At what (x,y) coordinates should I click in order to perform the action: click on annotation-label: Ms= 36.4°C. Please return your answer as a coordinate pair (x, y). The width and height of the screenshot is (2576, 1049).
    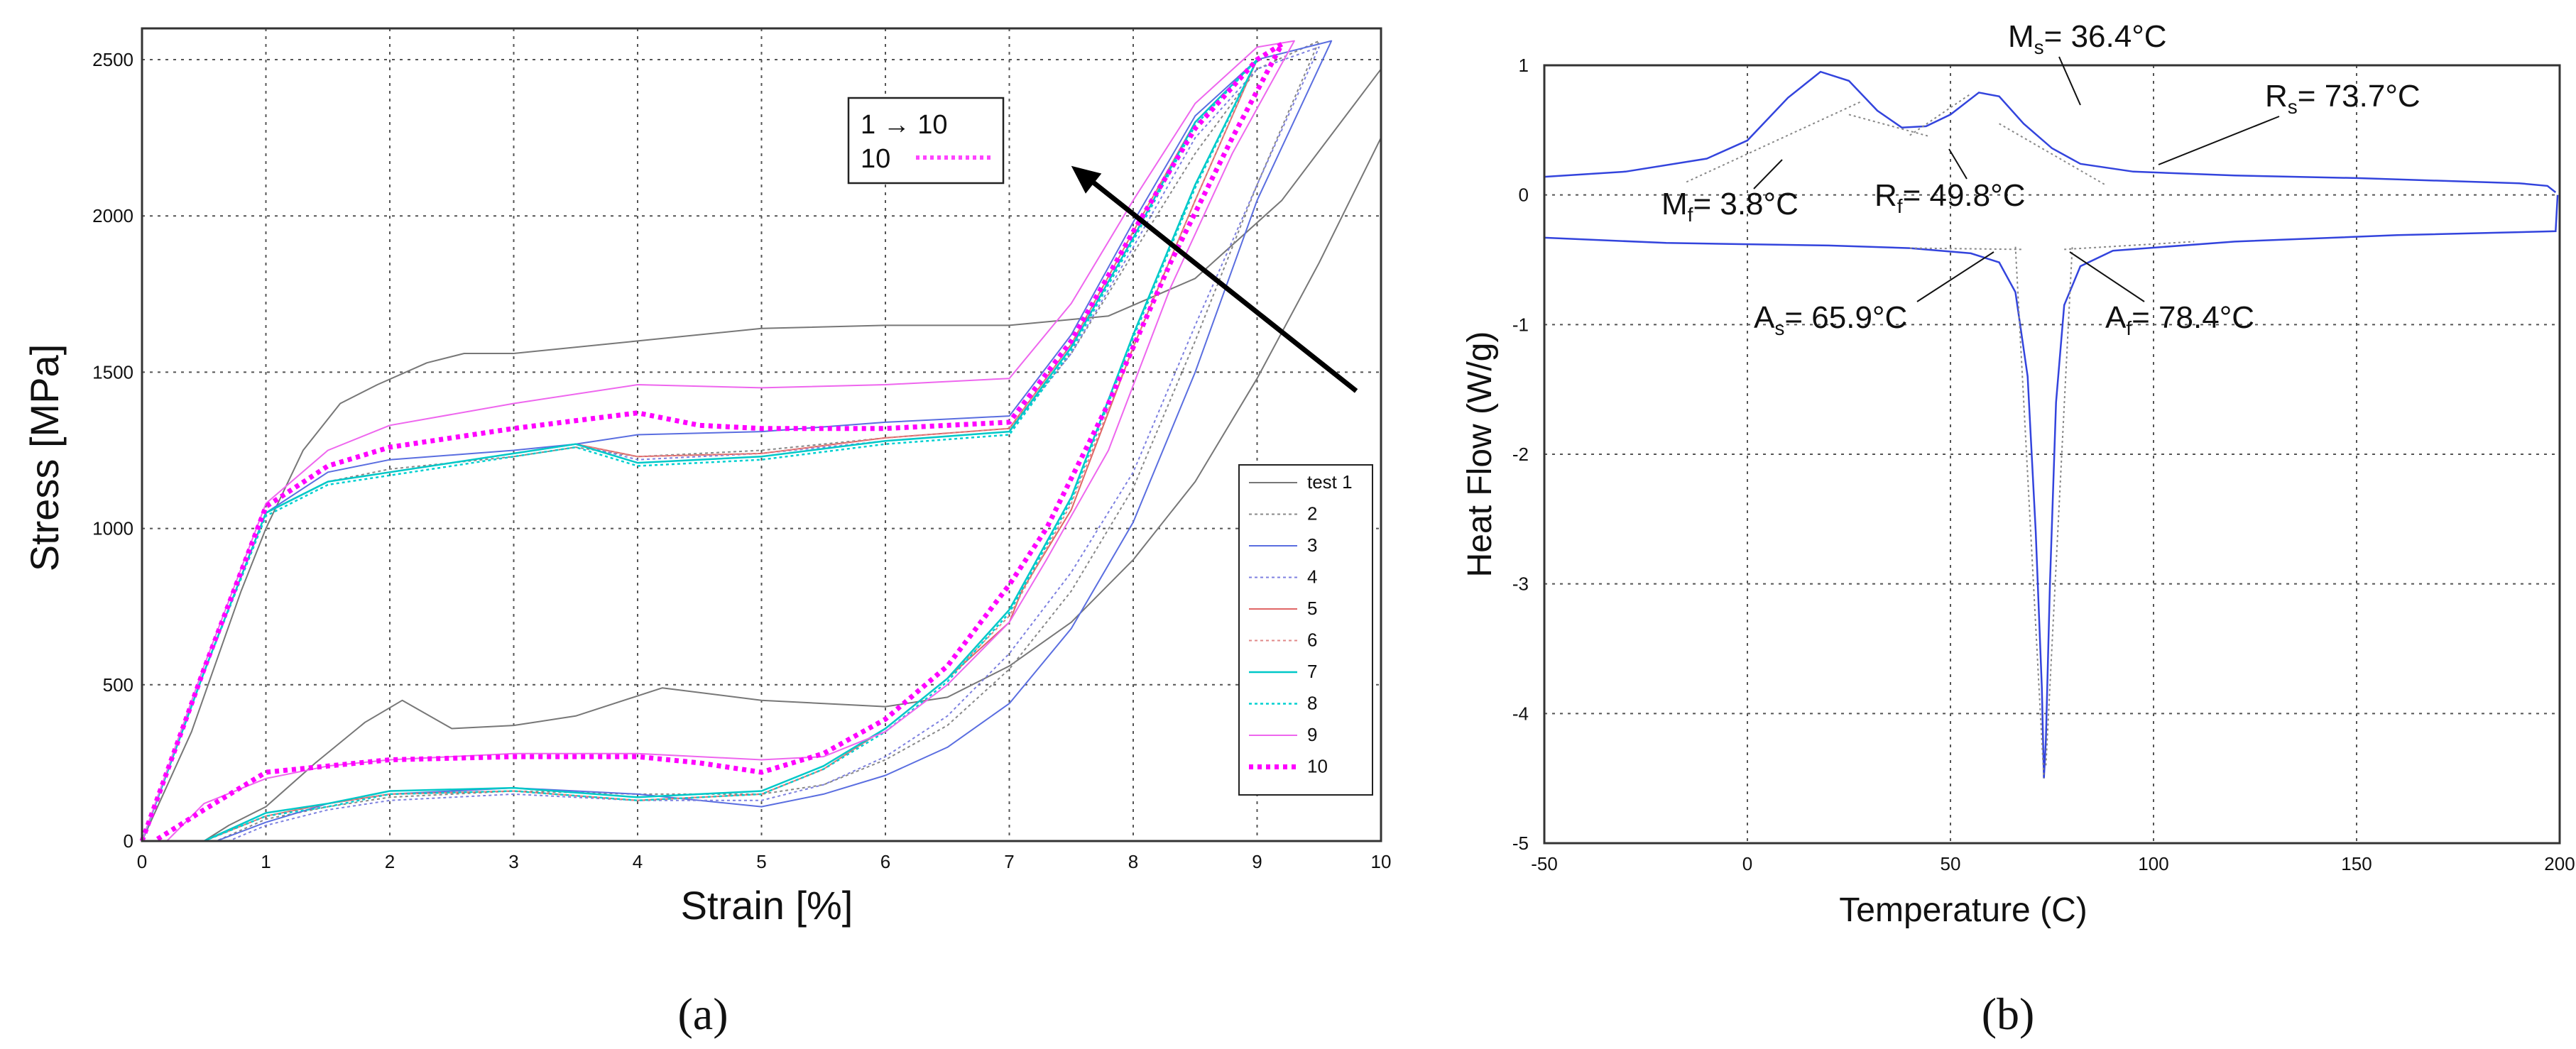
    Looking at the image, I should click on (2087, 38).